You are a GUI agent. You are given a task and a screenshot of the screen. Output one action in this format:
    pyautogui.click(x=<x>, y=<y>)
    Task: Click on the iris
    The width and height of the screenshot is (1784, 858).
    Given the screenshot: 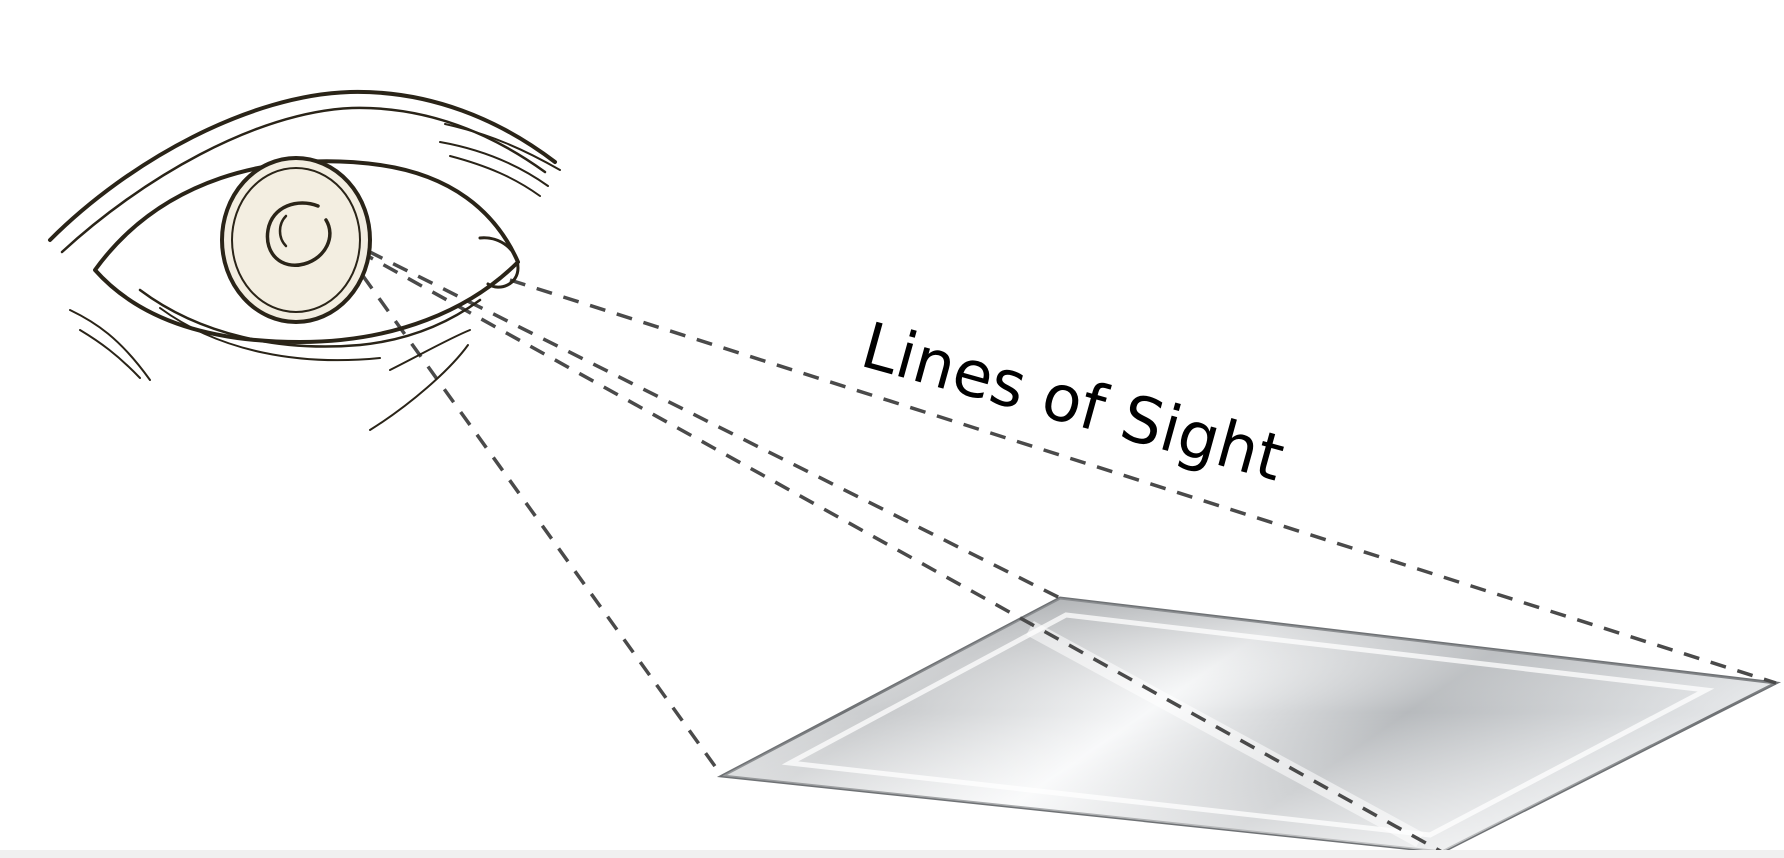 What is the action you would take?
    pyautogui.click(x=296, y=240)
    